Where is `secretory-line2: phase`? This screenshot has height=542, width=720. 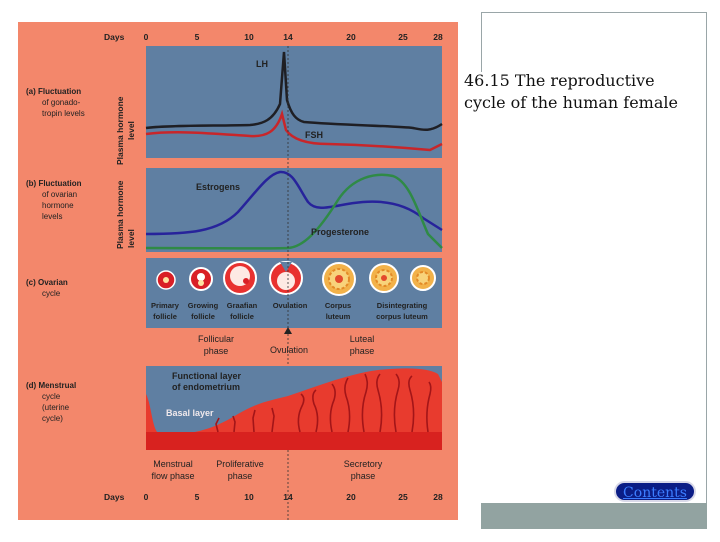
secretory-line2: phase is located at coordinates (363, 476).